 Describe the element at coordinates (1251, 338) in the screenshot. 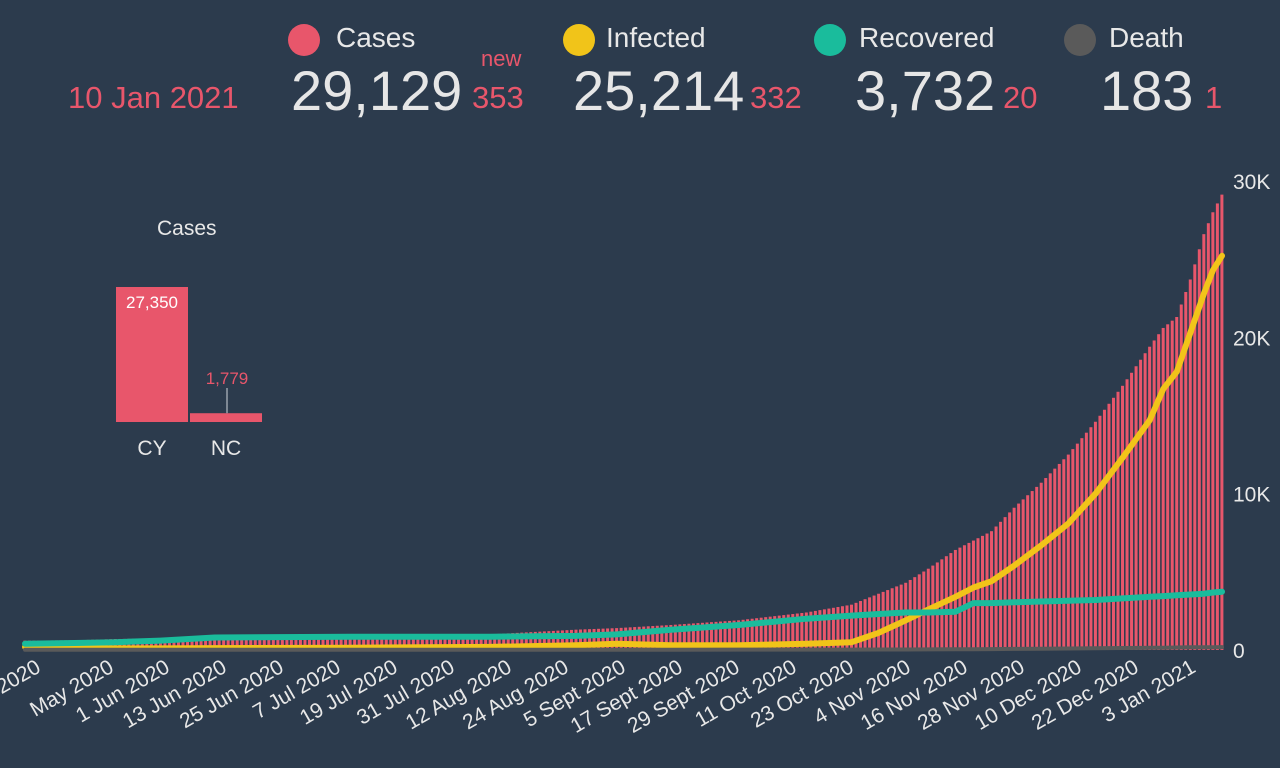

I see `y-tick-label: 20K` at that location.